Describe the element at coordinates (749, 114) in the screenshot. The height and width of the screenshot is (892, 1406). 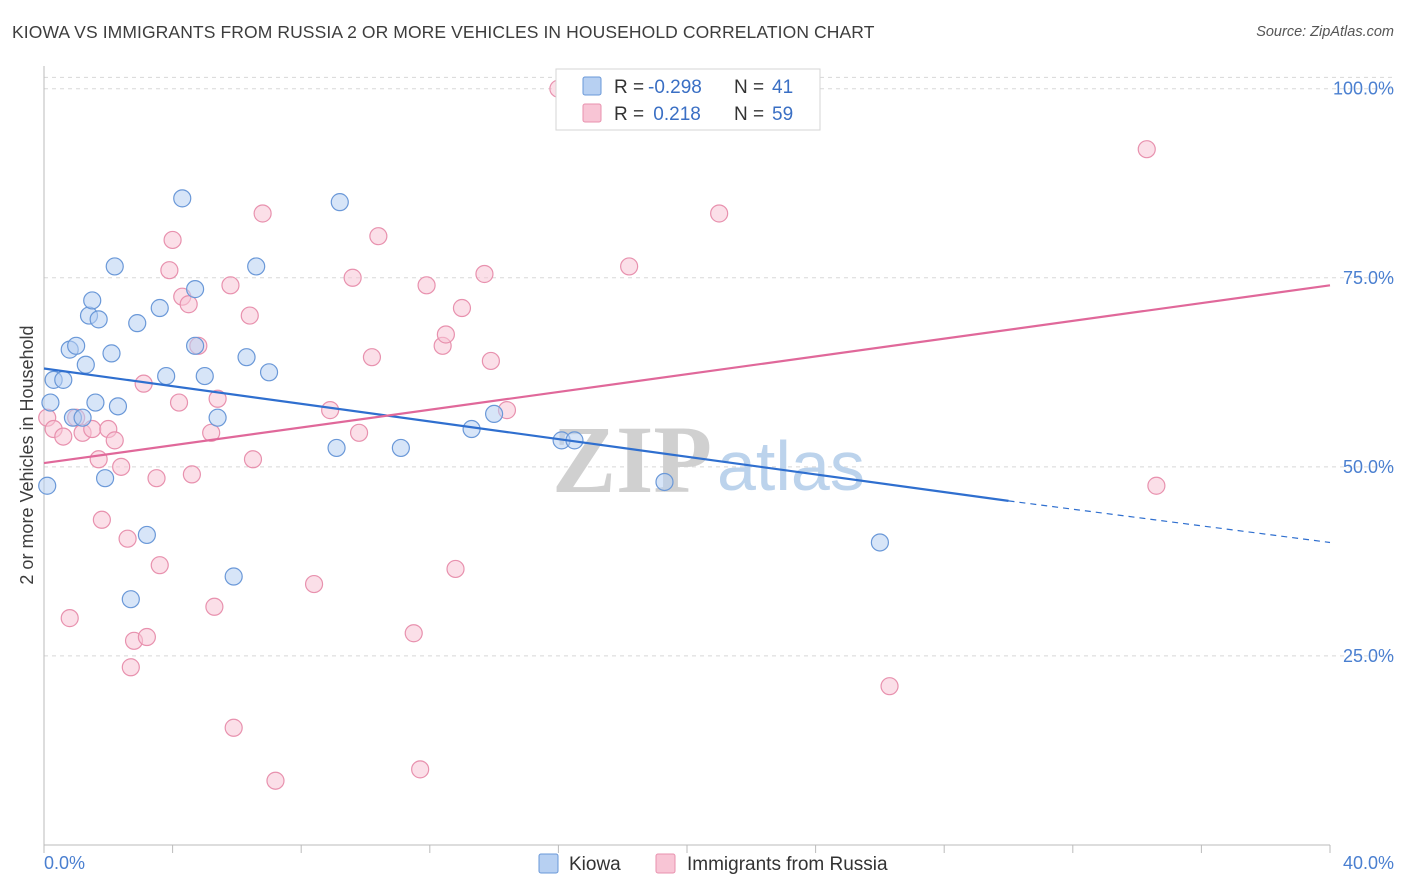
I see `legend-n-label-russia: N =` at that location.